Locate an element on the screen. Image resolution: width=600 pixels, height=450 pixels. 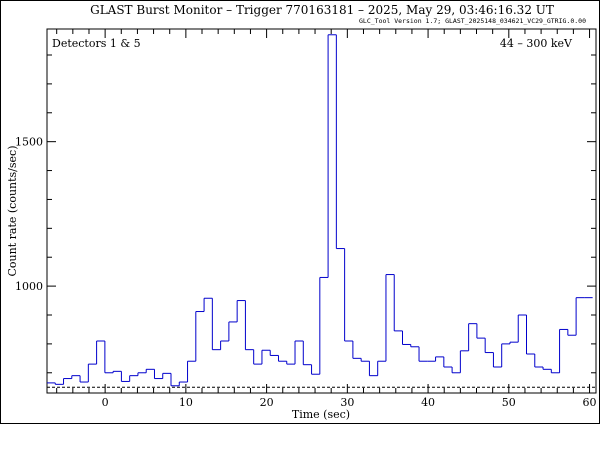
x-axis-label: Time (sec) is located at coordinates (321, 414).